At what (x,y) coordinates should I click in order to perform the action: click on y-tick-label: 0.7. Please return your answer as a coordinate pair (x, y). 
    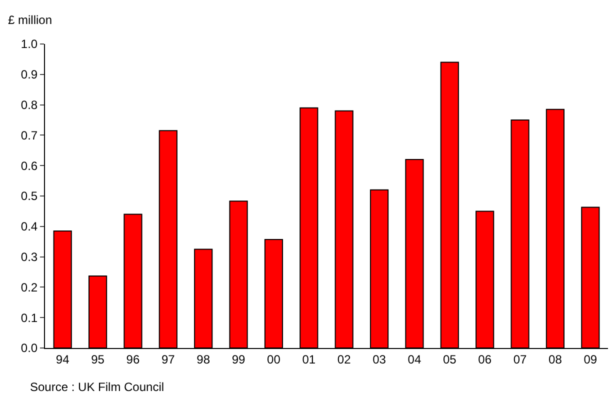
    Looking at the image, I should click on (29, 135).